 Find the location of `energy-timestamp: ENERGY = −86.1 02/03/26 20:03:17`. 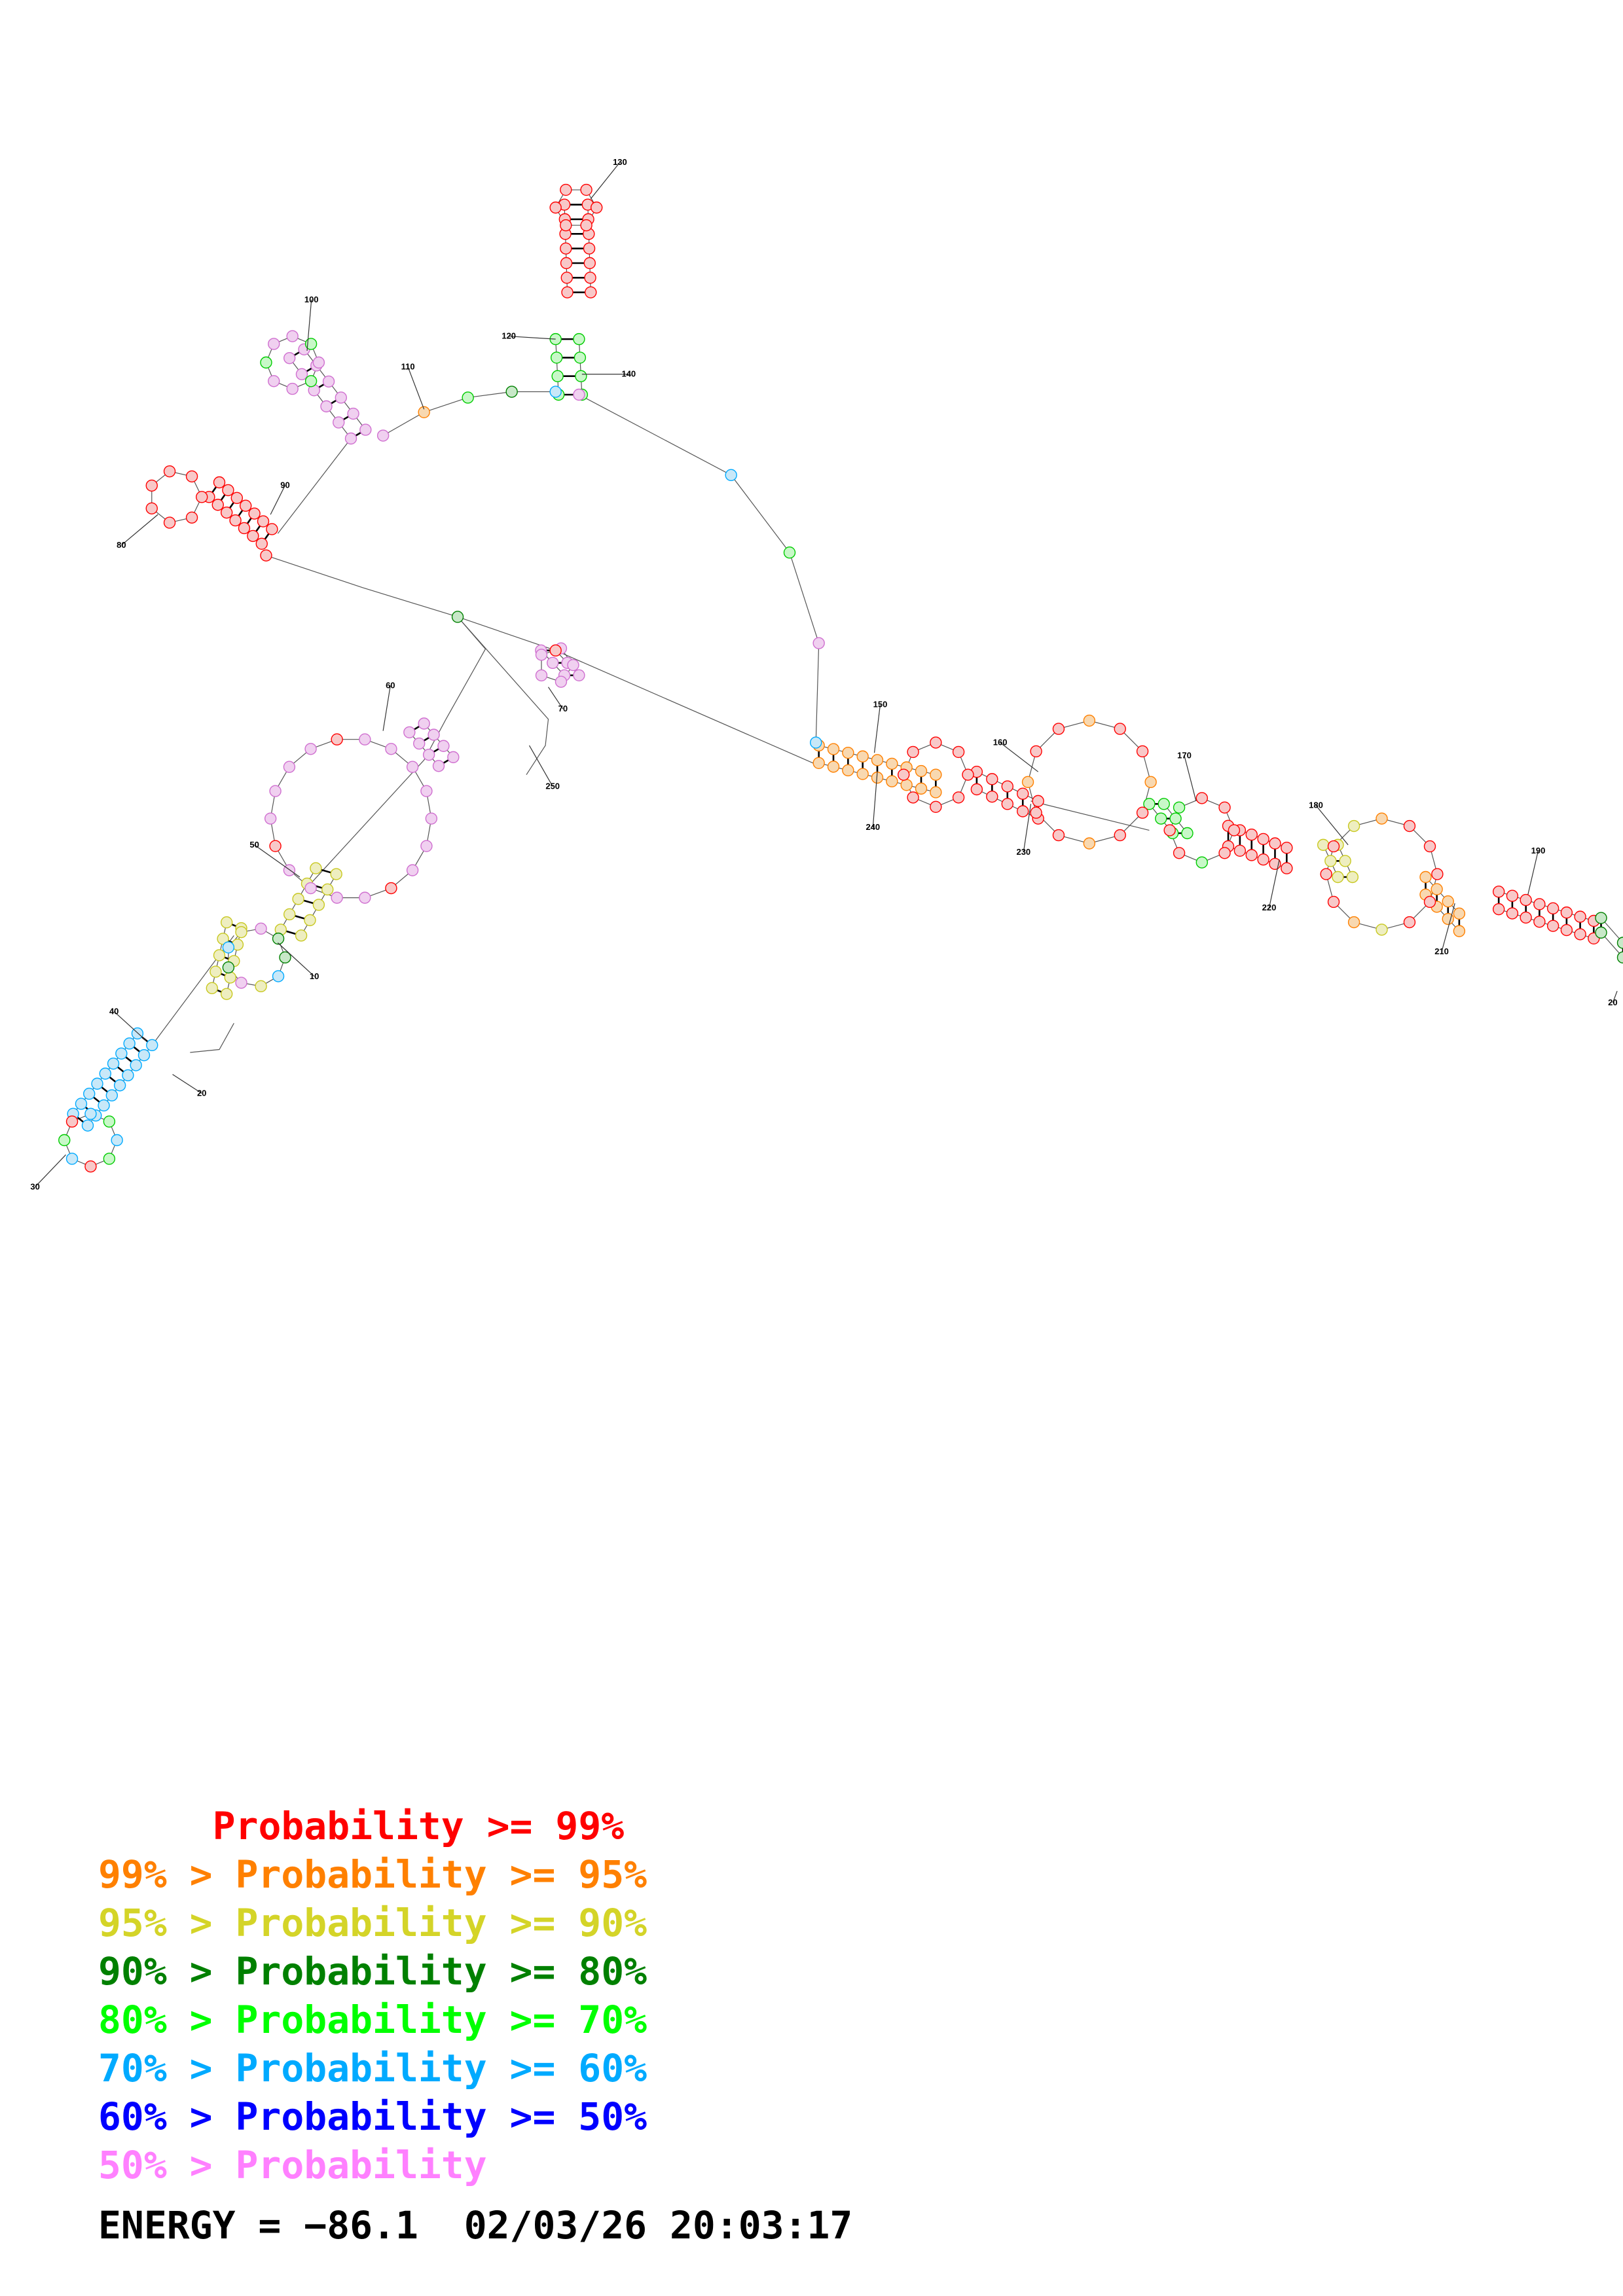

energy-timestamp: ENERGY = −86.1 02/03/26 20:03:17 is located at coordinates (475, 2225).